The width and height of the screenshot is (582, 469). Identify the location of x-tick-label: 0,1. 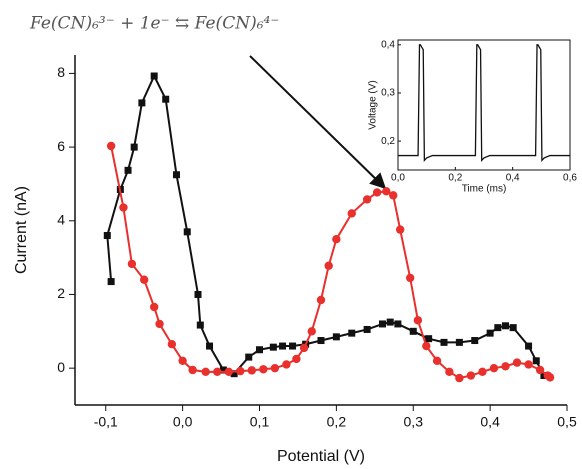
(260, 422).